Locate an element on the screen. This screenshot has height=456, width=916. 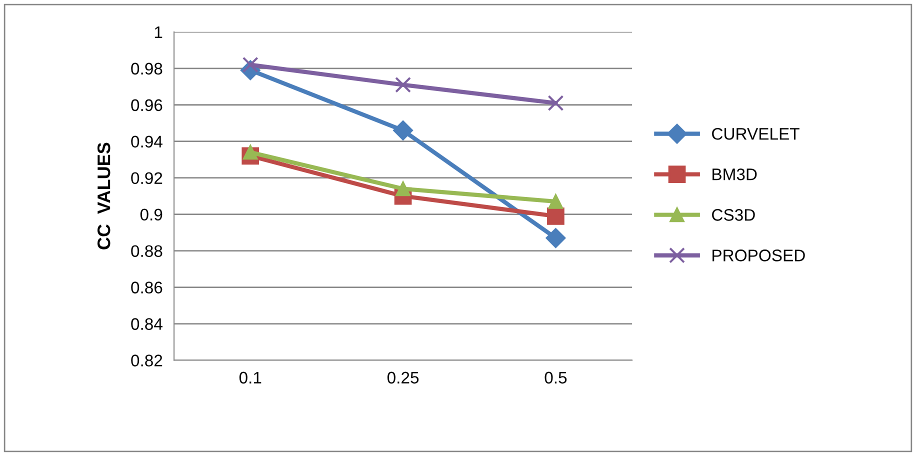
x-tick-label: 0.5 is located at coordinates (555, 378).